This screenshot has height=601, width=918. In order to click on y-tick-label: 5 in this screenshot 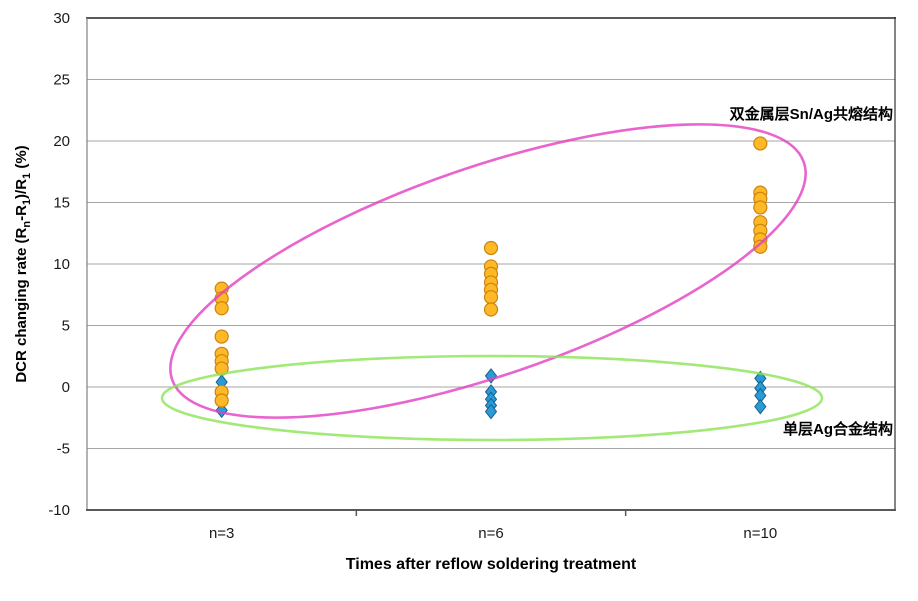, I will do `click(66, 326)`.